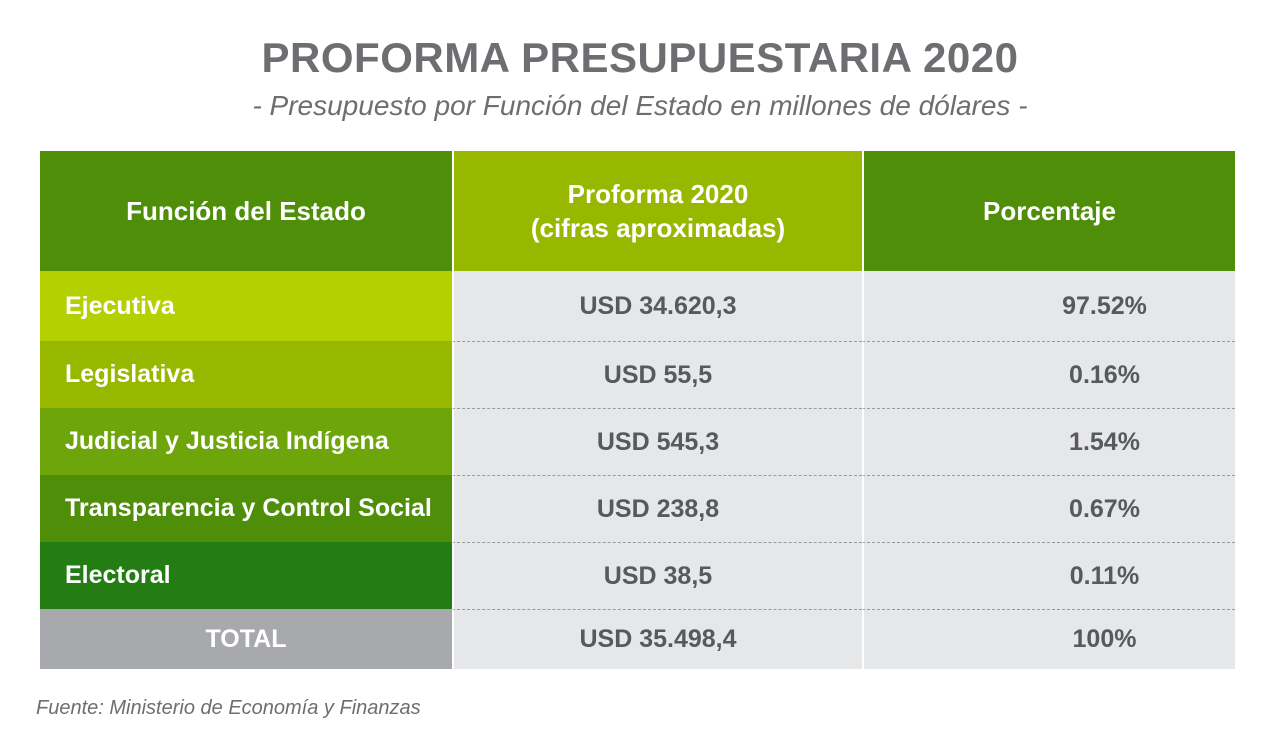 The width and height of the screenshot is (1280, 745). What do you see at coordinates (1048, 441) in the screenshot?
I see `row-percent-judicial: 1.54%` at bounding box center [1048, 441].